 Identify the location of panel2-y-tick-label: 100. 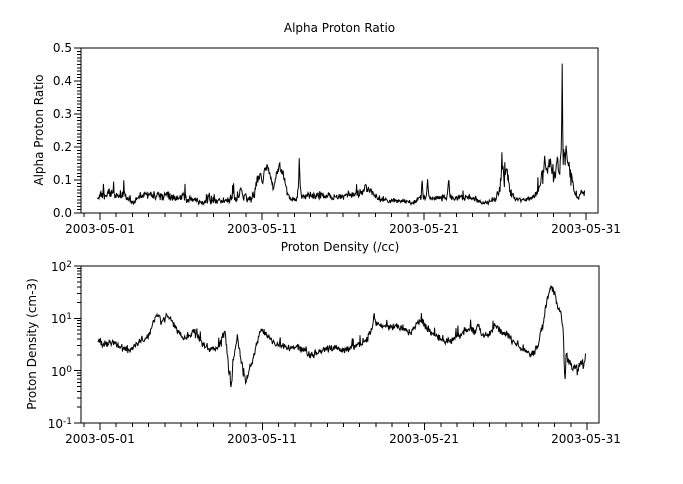
(61, 372).